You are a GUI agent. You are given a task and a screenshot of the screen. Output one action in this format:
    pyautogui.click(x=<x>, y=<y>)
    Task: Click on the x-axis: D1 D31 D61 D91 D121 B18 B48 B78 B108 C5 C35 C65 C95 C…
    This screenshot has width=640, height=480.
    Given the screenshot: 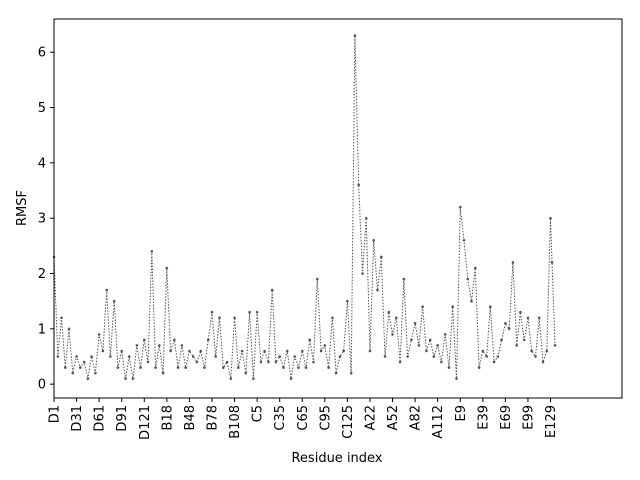 What is the action you would take?
    pyautogui.click(x=303, y=419)
    